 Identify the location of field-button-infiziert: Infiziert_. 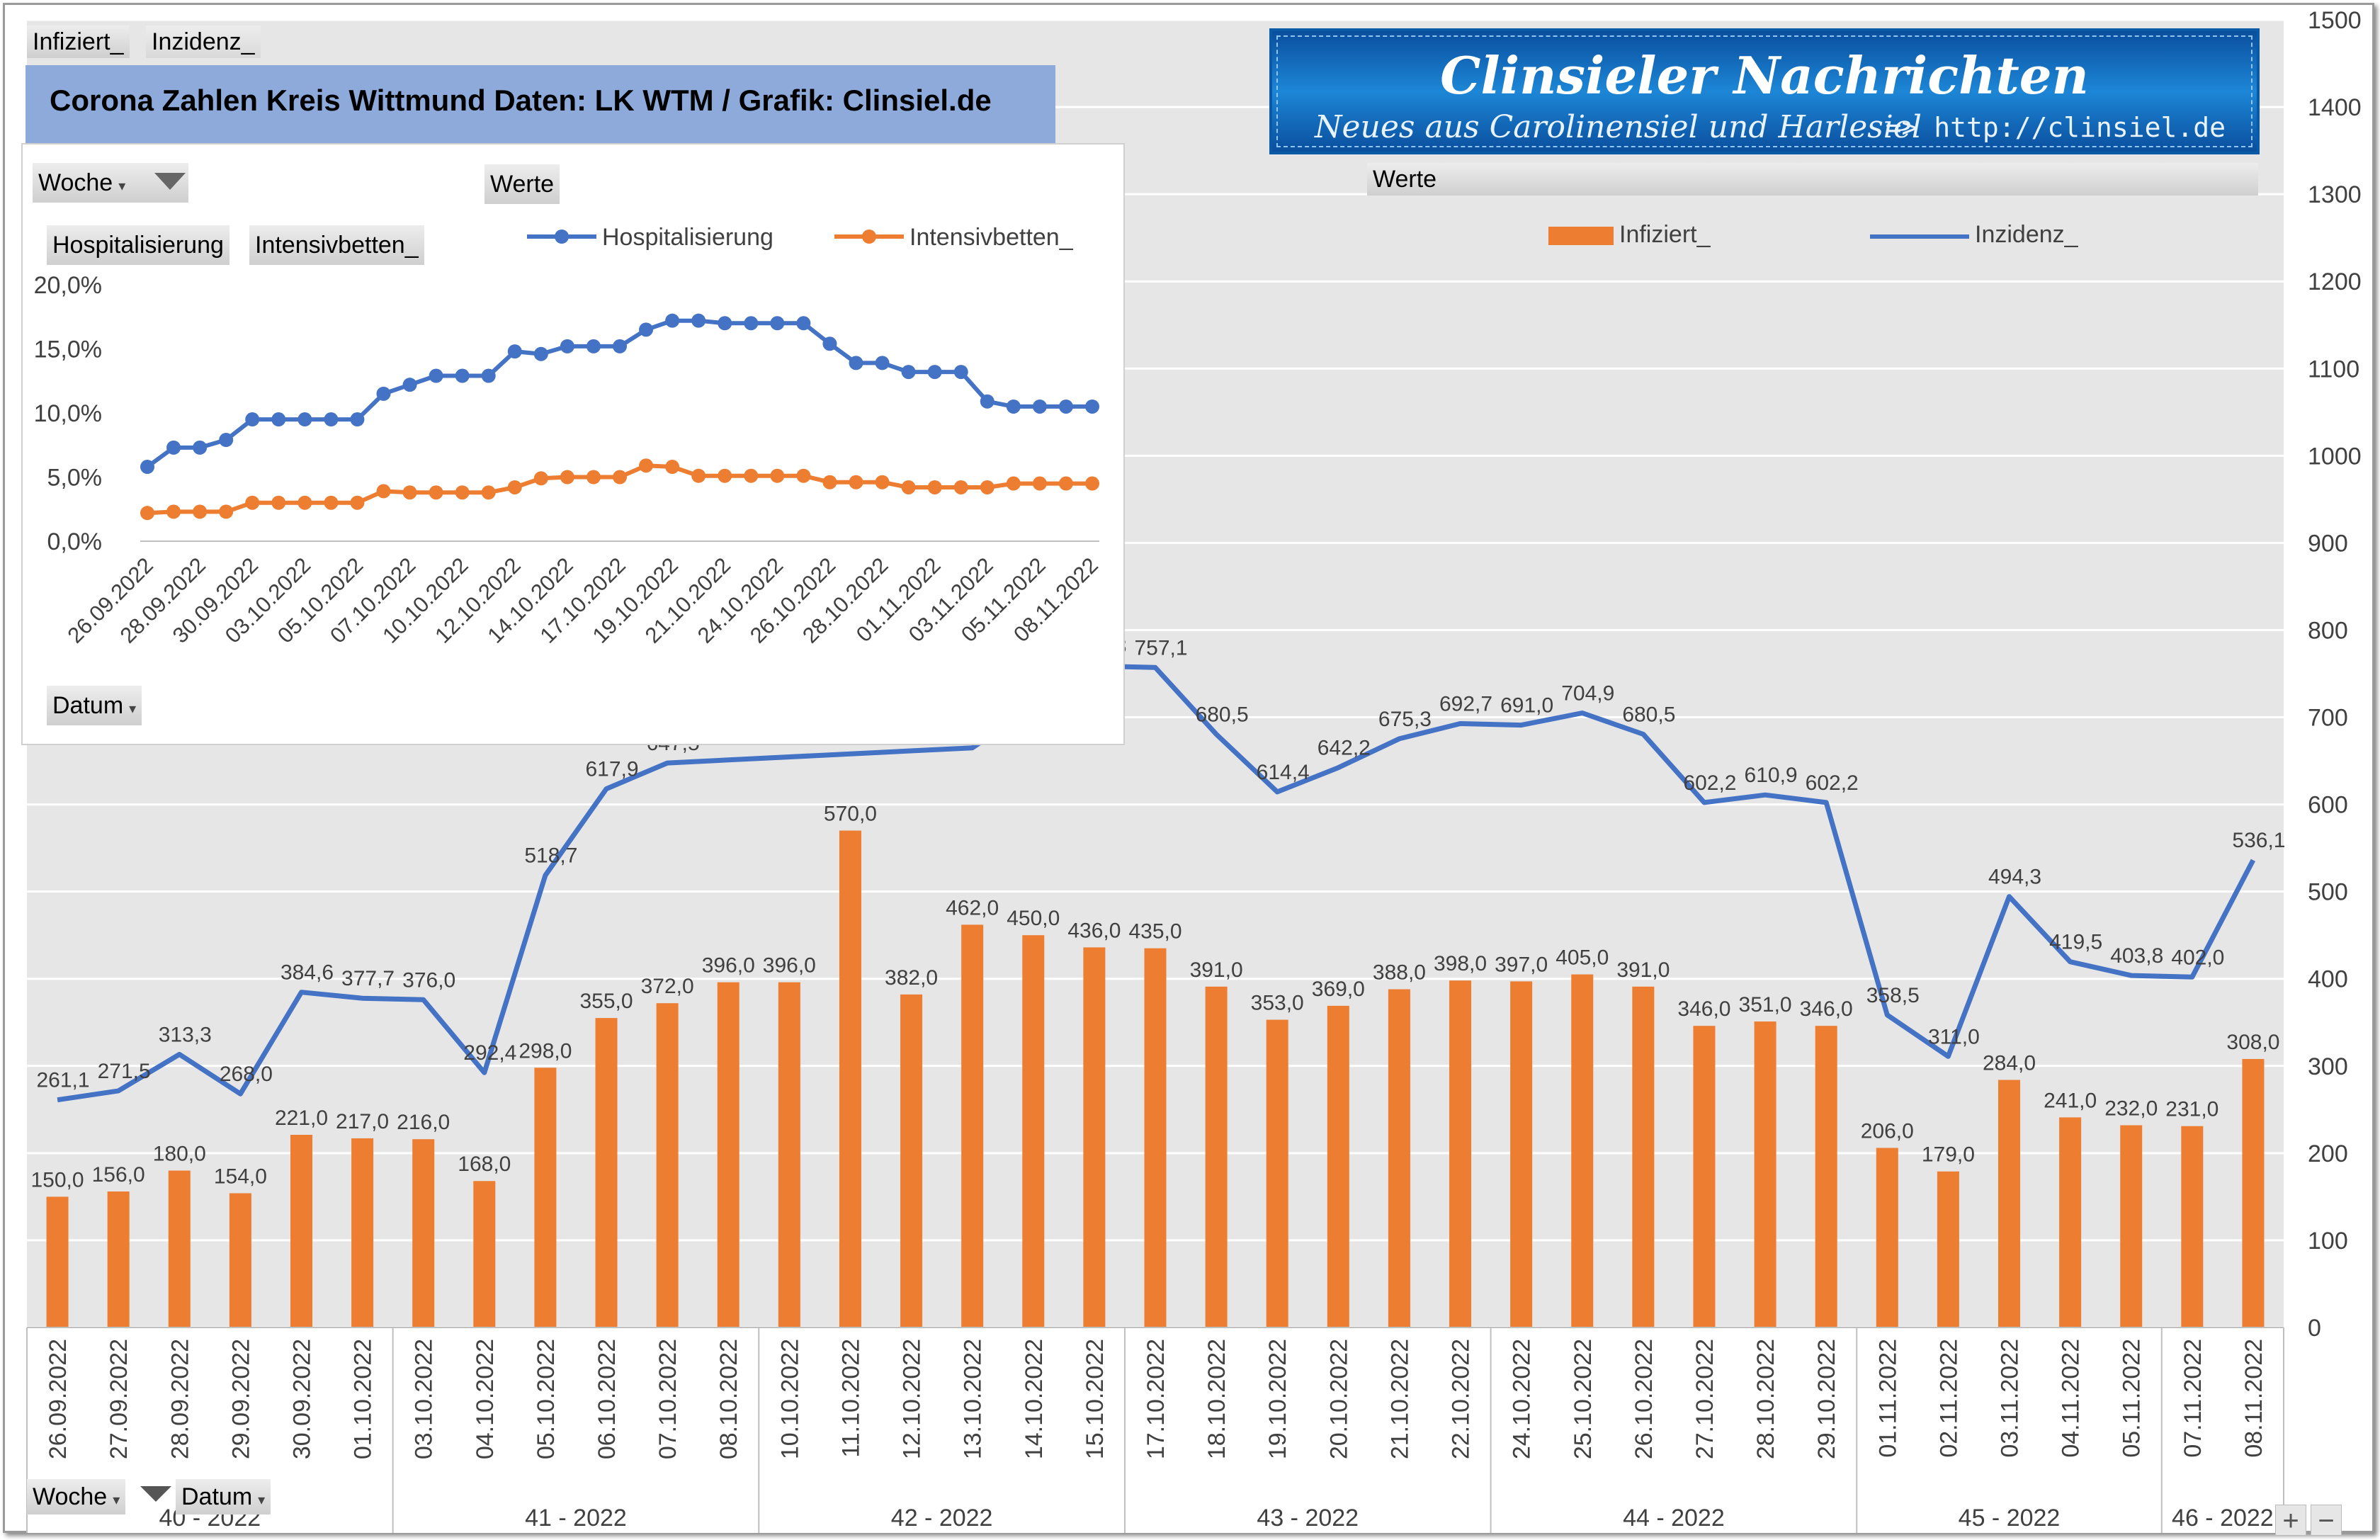
(78, 42).